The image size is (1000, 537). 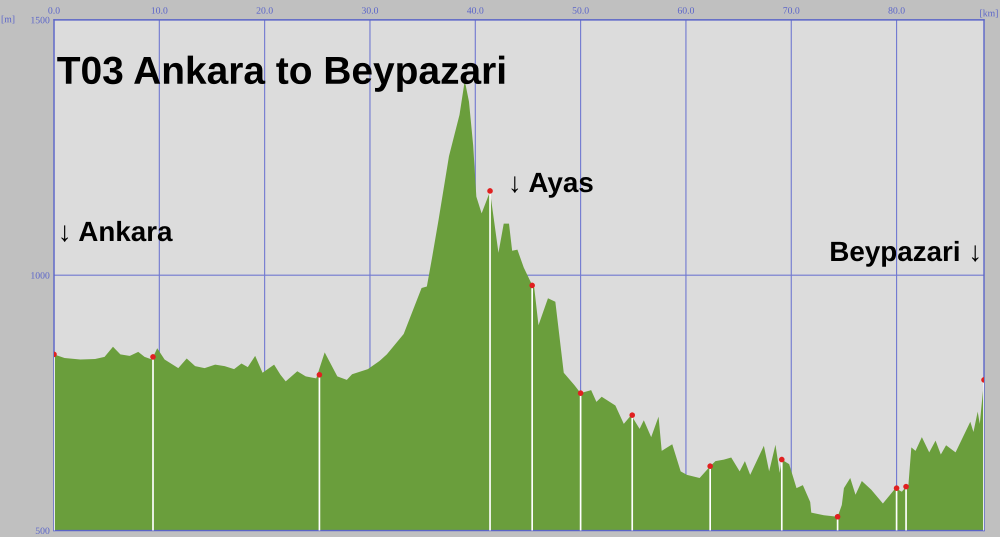 I want to click on x-axis-title: [km], so click(x=989, y=14).